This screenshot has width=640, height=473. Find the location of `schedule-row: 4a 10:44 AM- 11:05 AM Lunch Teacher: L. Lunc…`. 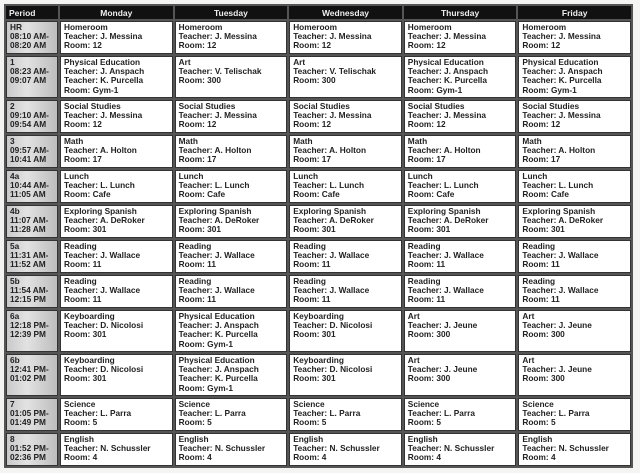

schedule-row: 4a 10:44 AM- 11:05 AM Lunch Teacher: L. Lunc… is located at coordinates (318, 186).